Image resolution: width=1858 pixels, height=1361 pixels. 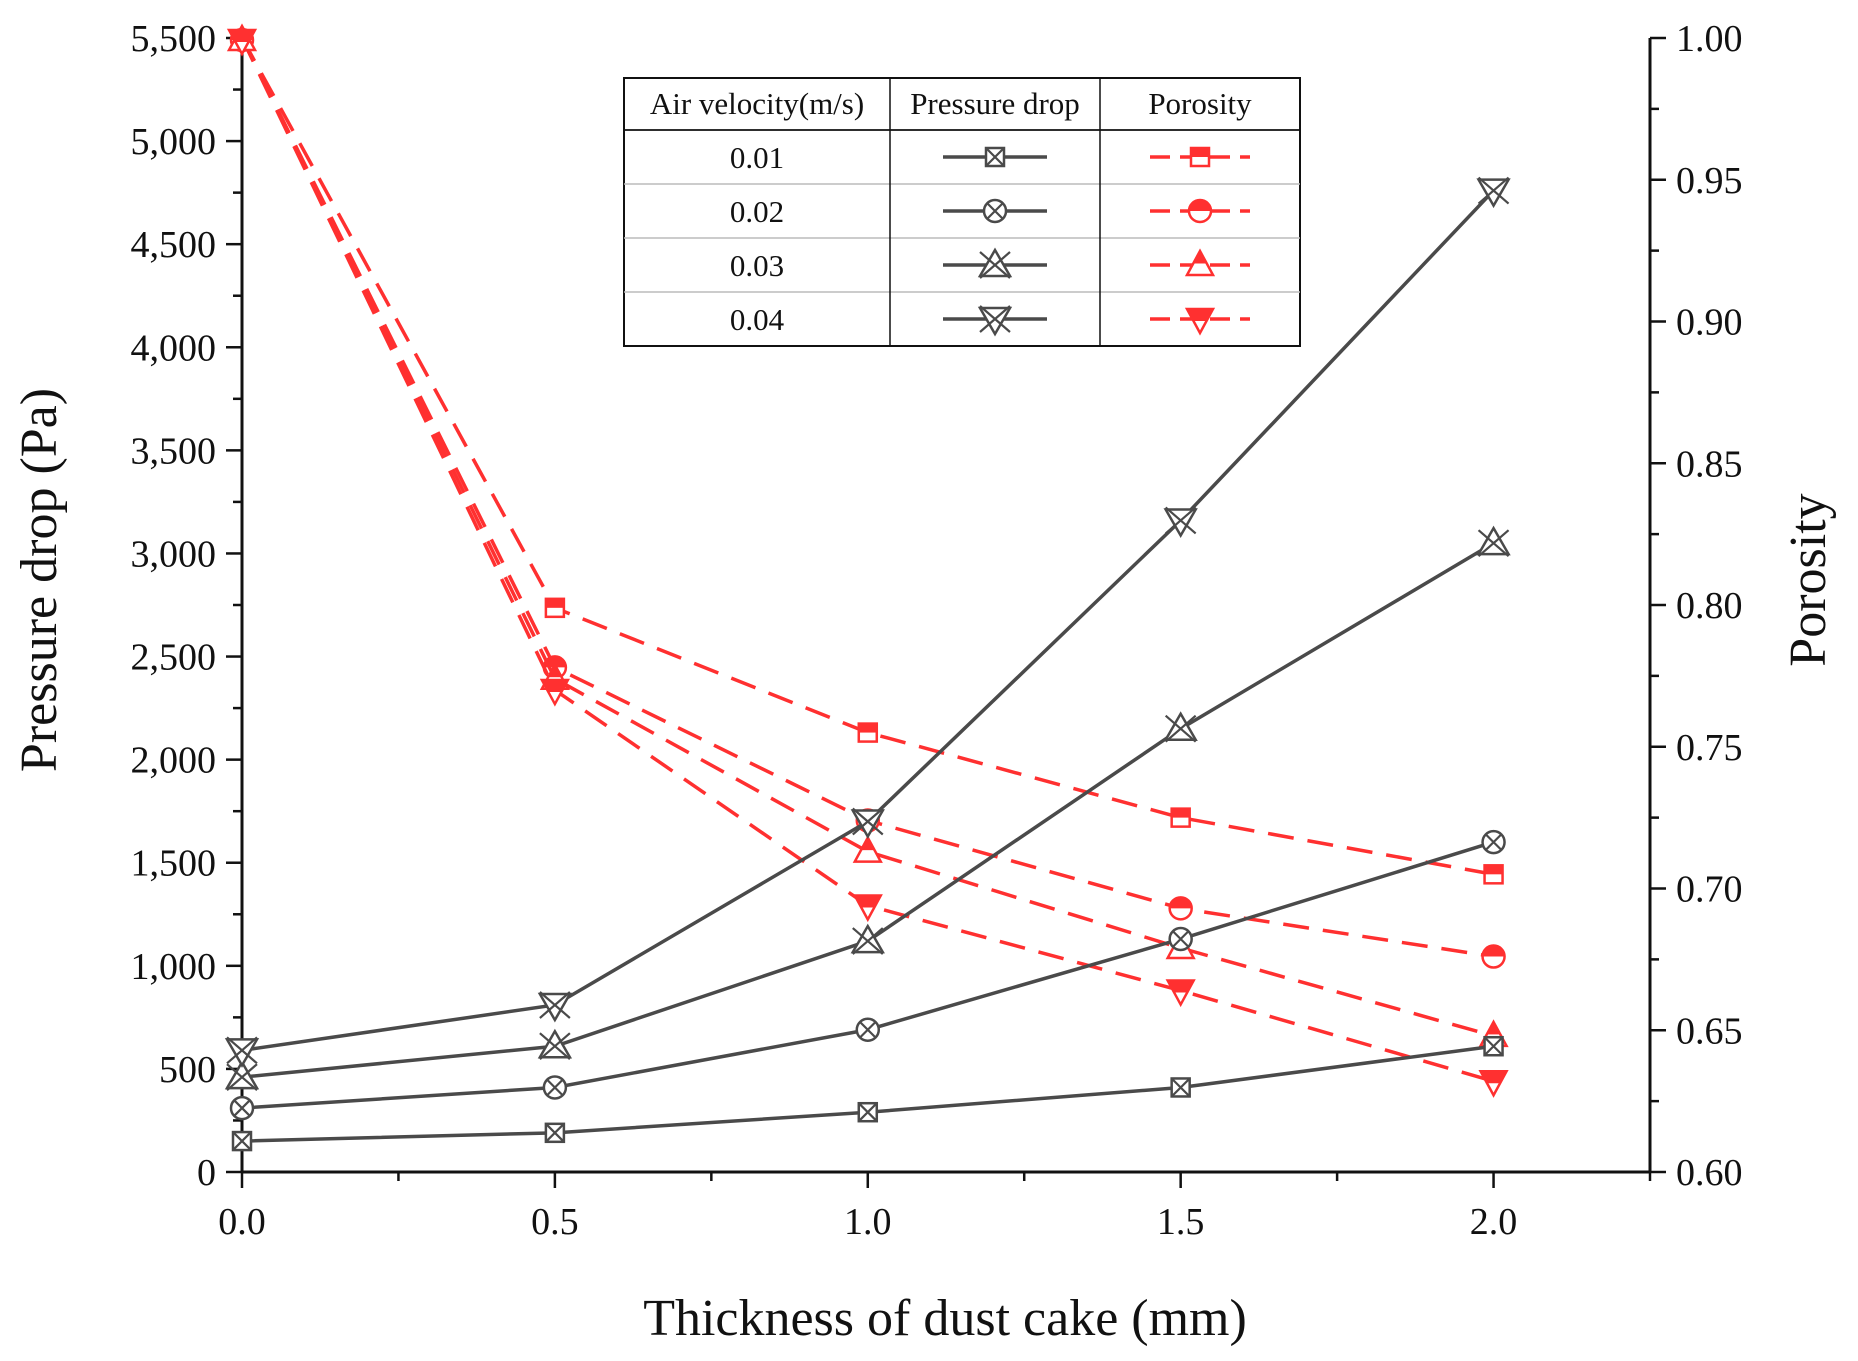 I want to click on pressure-series-0.02, so click(x=867, y=975).